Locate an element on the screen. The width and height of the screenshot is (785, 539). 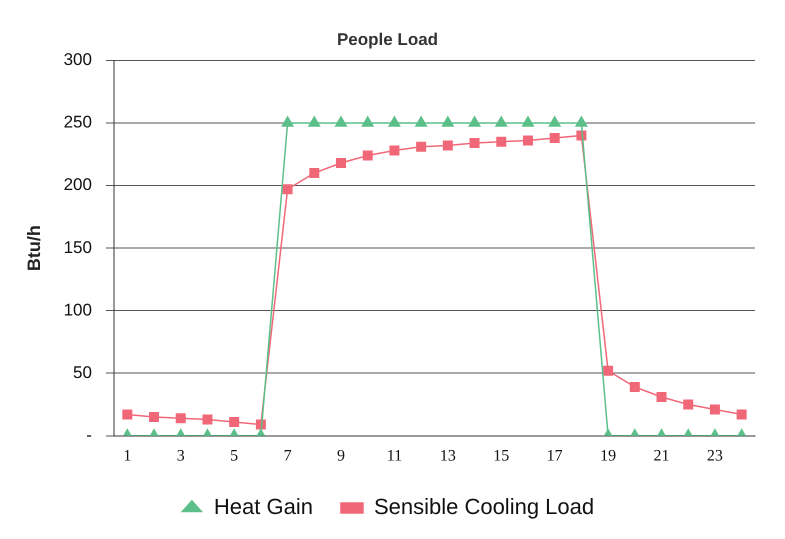
x-tick-label: 17 is located at coordinates (554, 456).